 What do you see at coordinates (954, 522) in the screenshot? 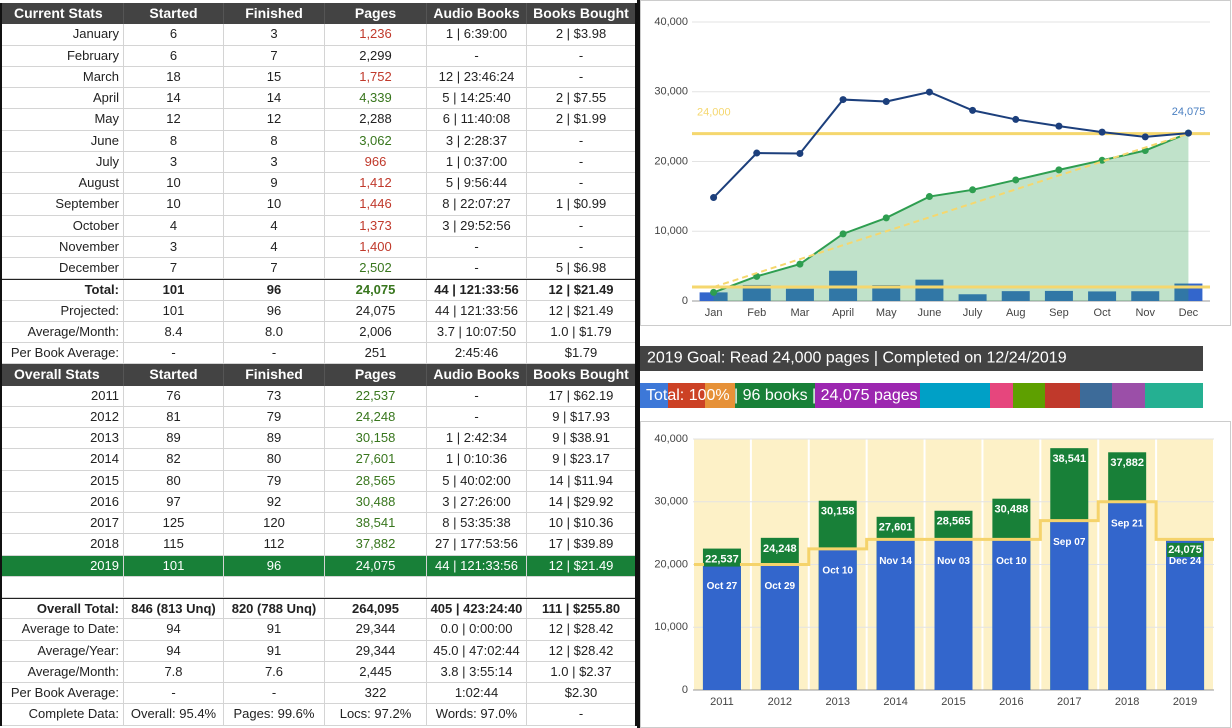
I see `data-label: 28,565` at bounding box center [954, 522].